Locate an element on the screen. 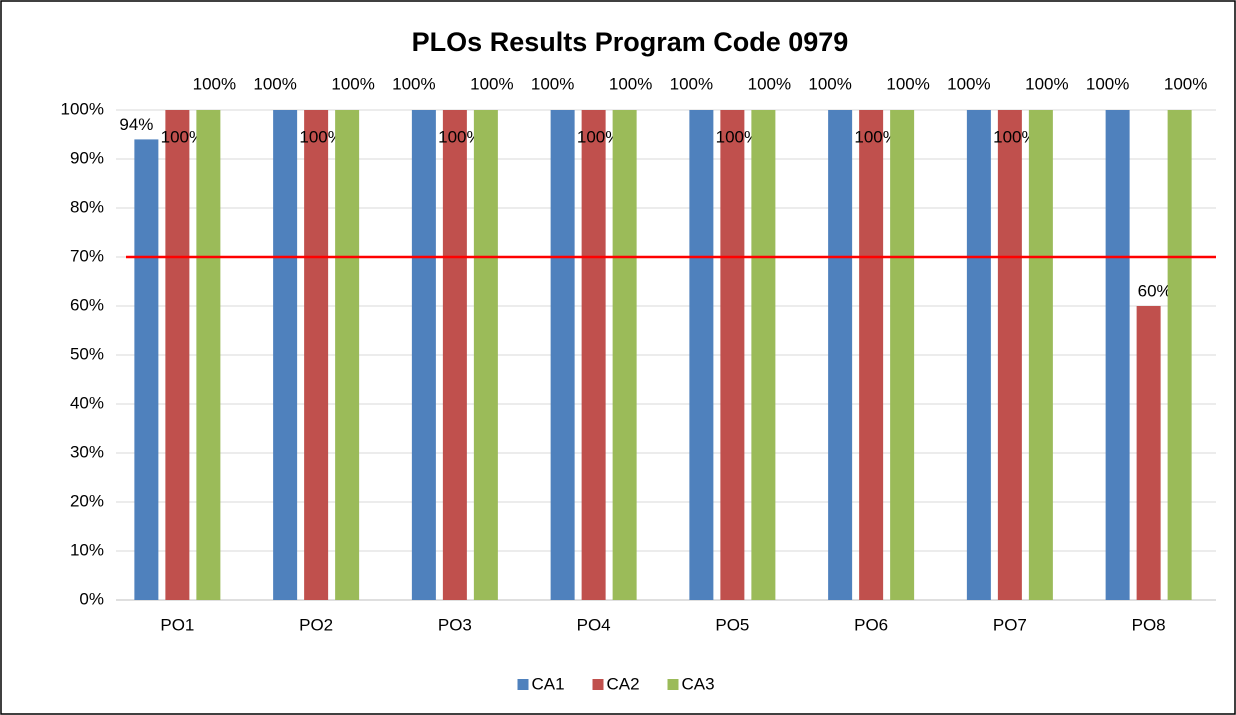 Image resolution: width=1236 pixels, height=715 pixels. y-tick-label: 50% is located at coordinates (87, 353).